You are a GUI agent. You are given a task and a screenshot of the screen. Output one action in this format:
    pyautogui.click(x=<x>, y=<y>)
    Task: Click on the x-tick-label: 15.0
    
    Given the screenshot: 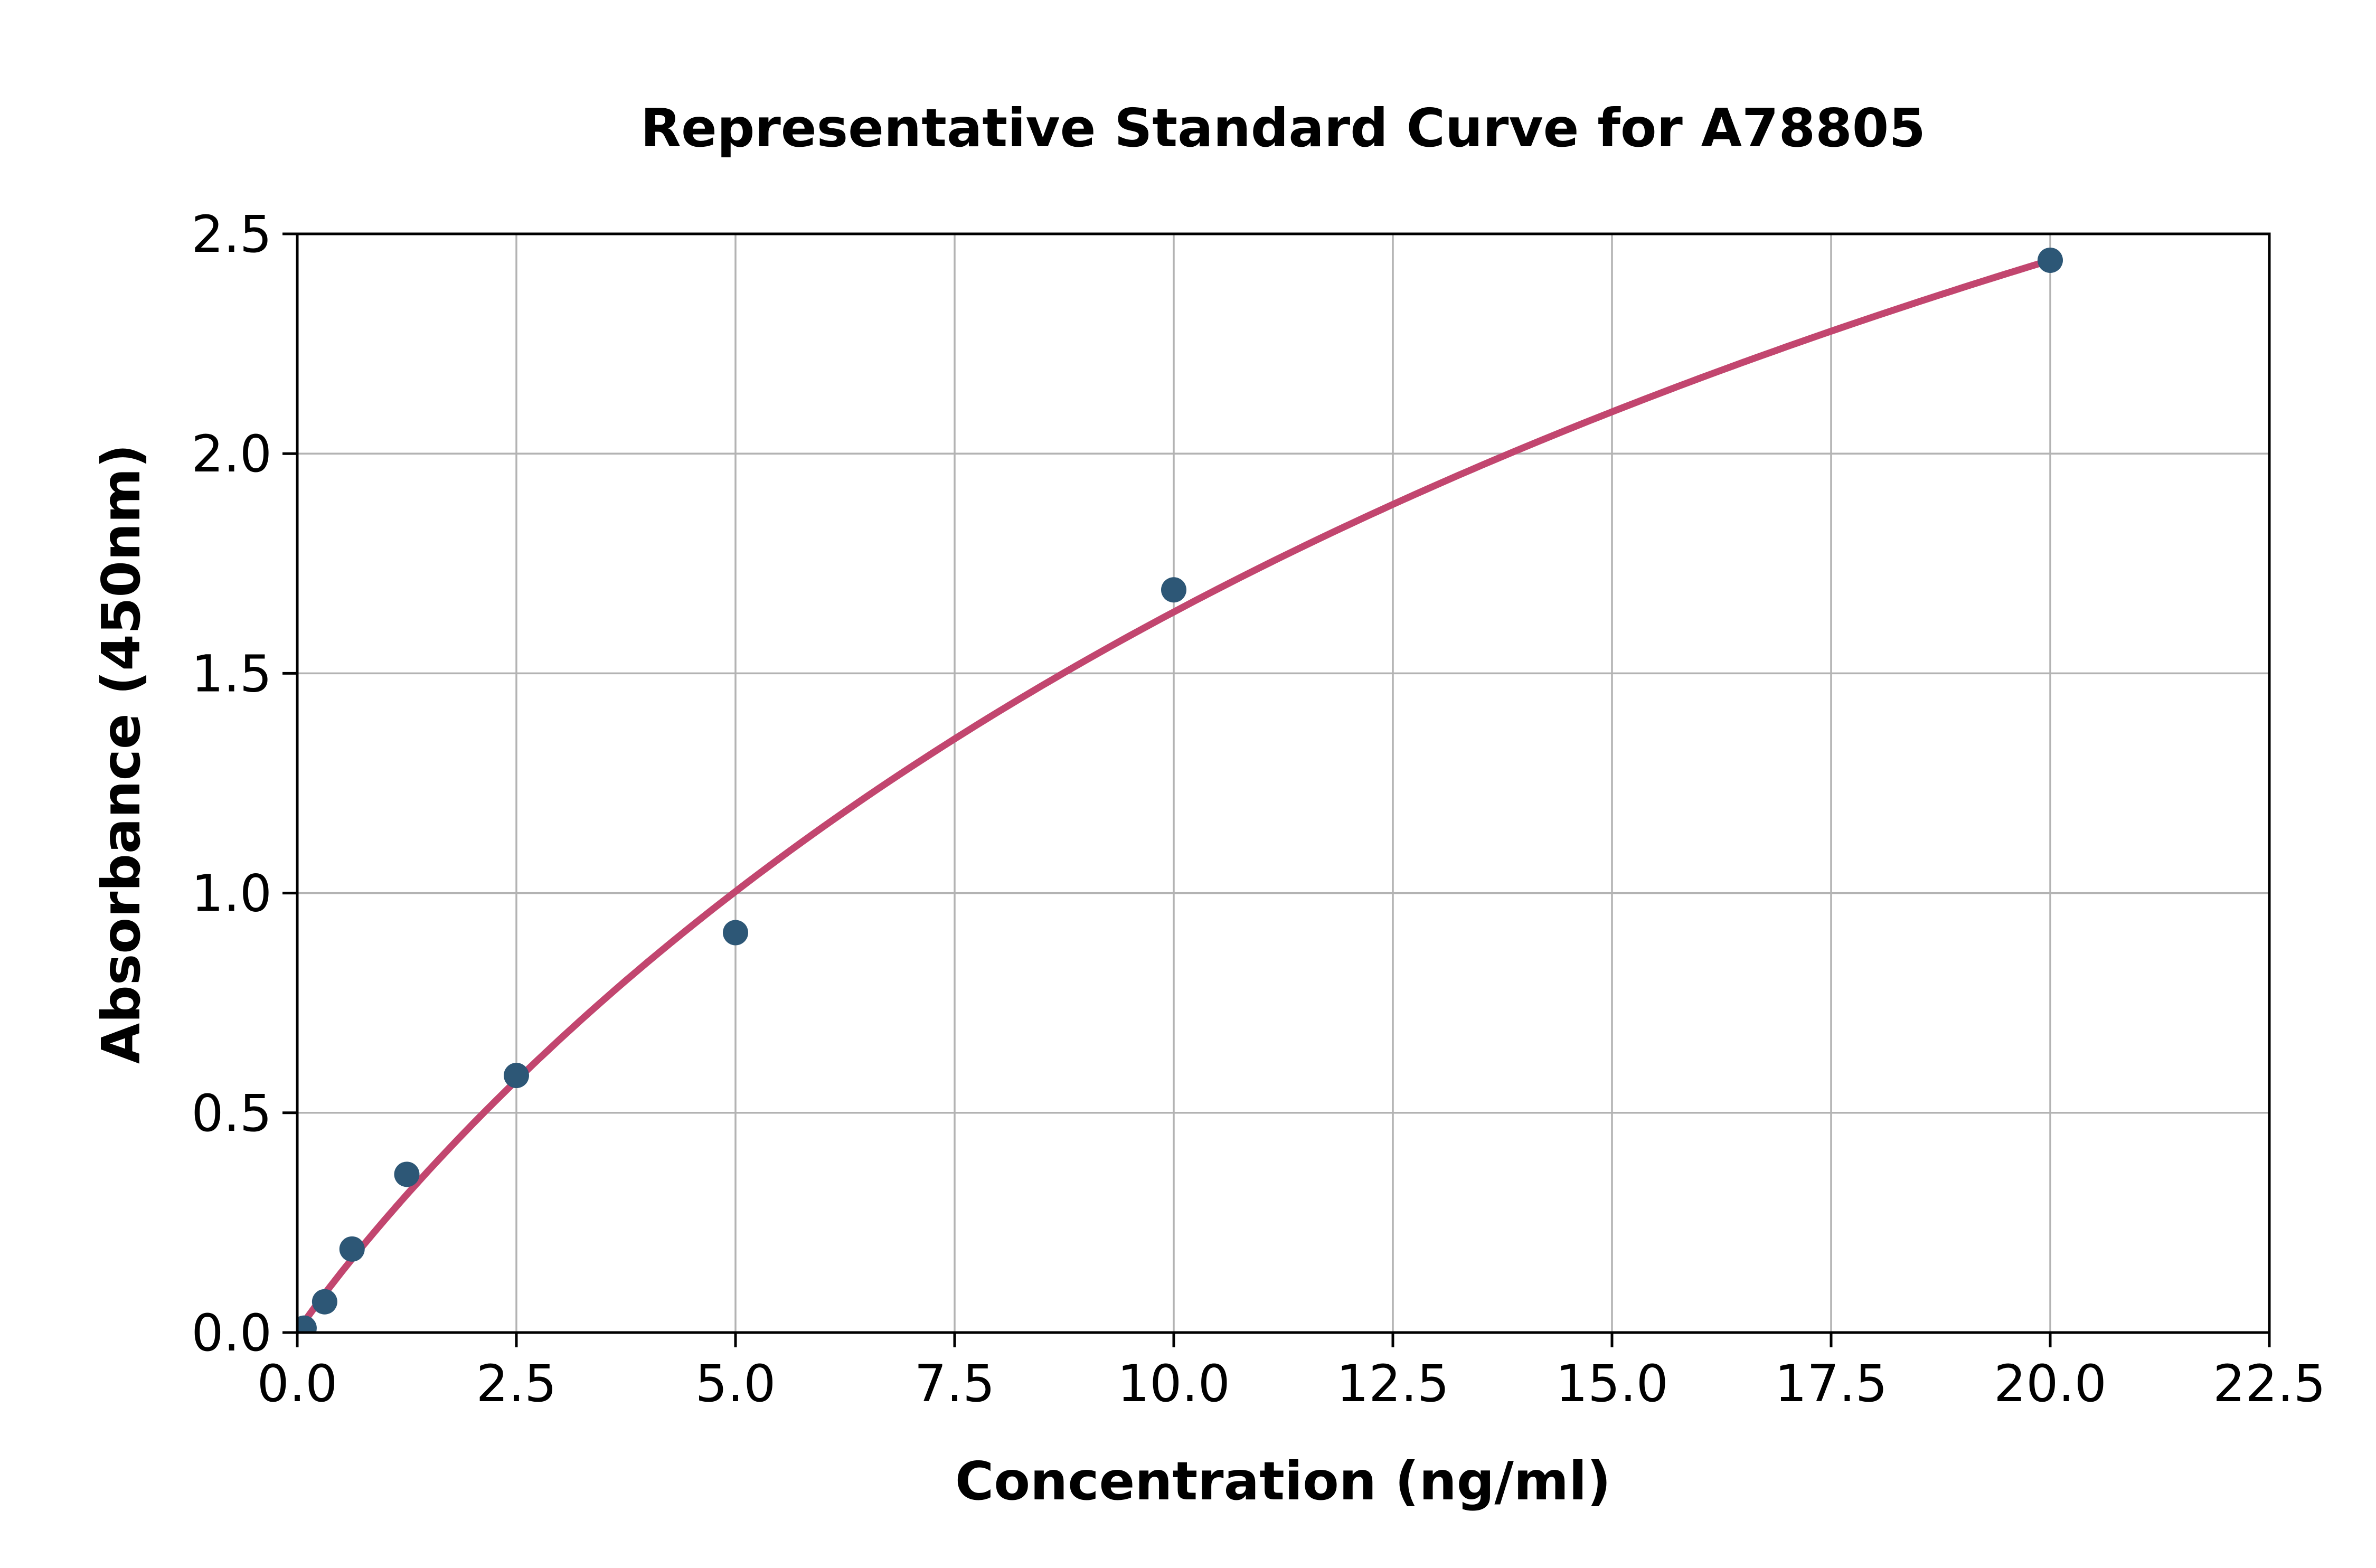 What is the action you would take?
    pyautogui.click(x=1612, y=1384)
    